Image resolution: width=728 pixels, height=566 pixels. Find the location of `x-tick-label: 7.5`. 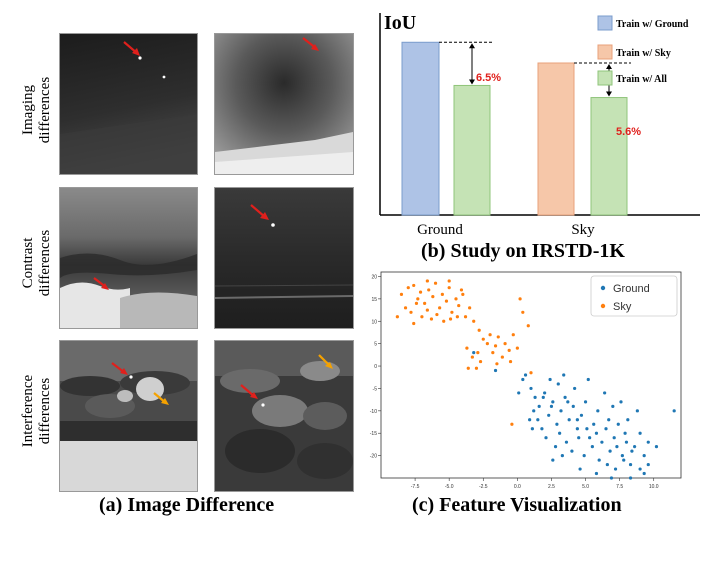

x-tick-label: 7.5 is located at coordinates (619, 486).